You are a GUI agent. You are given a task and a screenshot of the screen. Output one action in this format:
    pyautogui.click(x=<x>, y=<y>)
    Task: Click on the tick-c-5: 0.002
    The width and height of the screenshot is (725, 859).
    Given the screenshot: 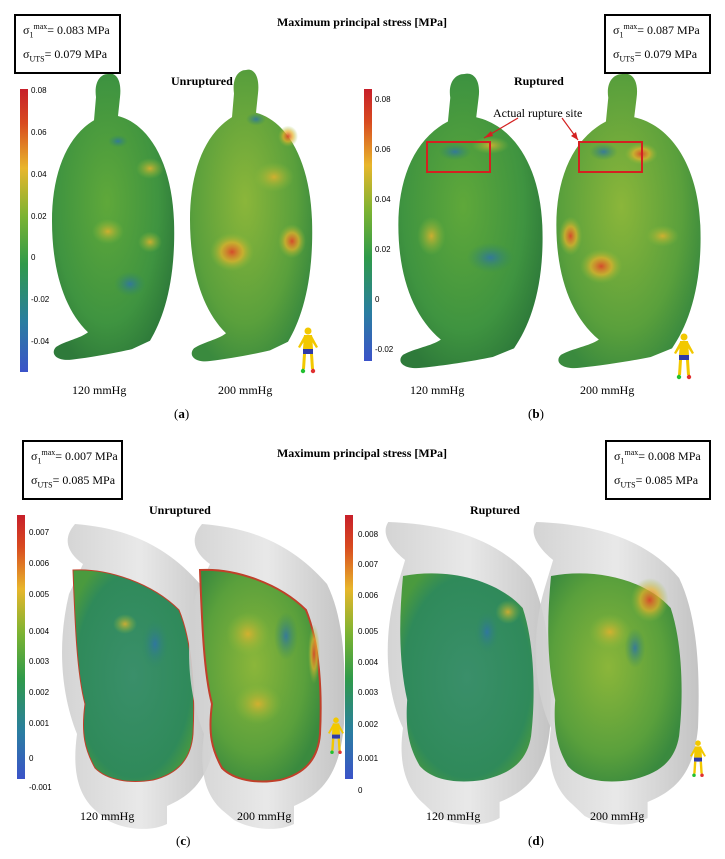 What is the action you would take?
    pyautogui.click(x=39, y=692)
    